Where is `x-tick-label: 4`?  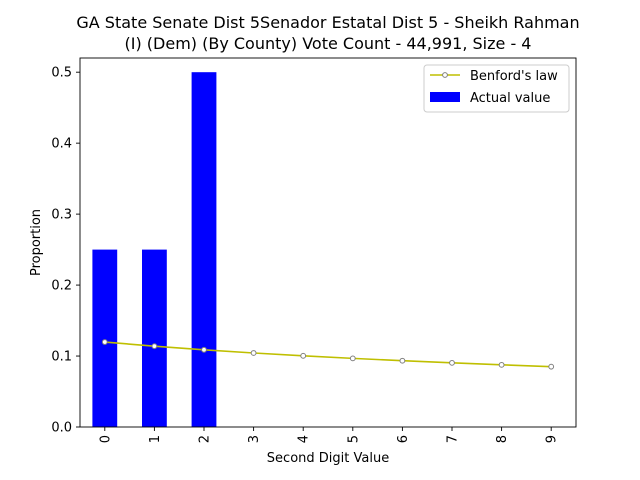 x-tick-label: 4 is located at coordinates (304, 439).